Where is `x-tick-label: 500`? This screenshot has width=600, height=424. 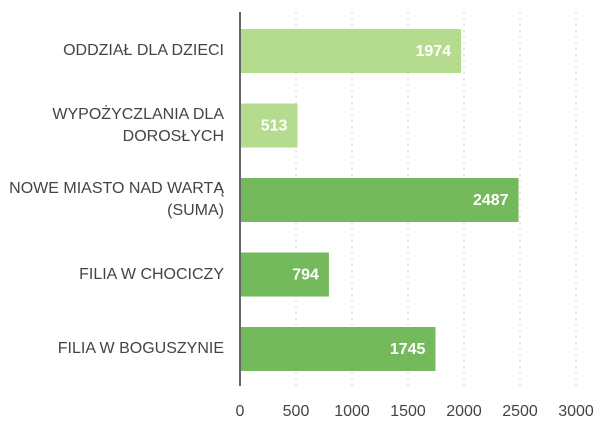
x-tick-label: 500 is located at coordinates (296, 411).